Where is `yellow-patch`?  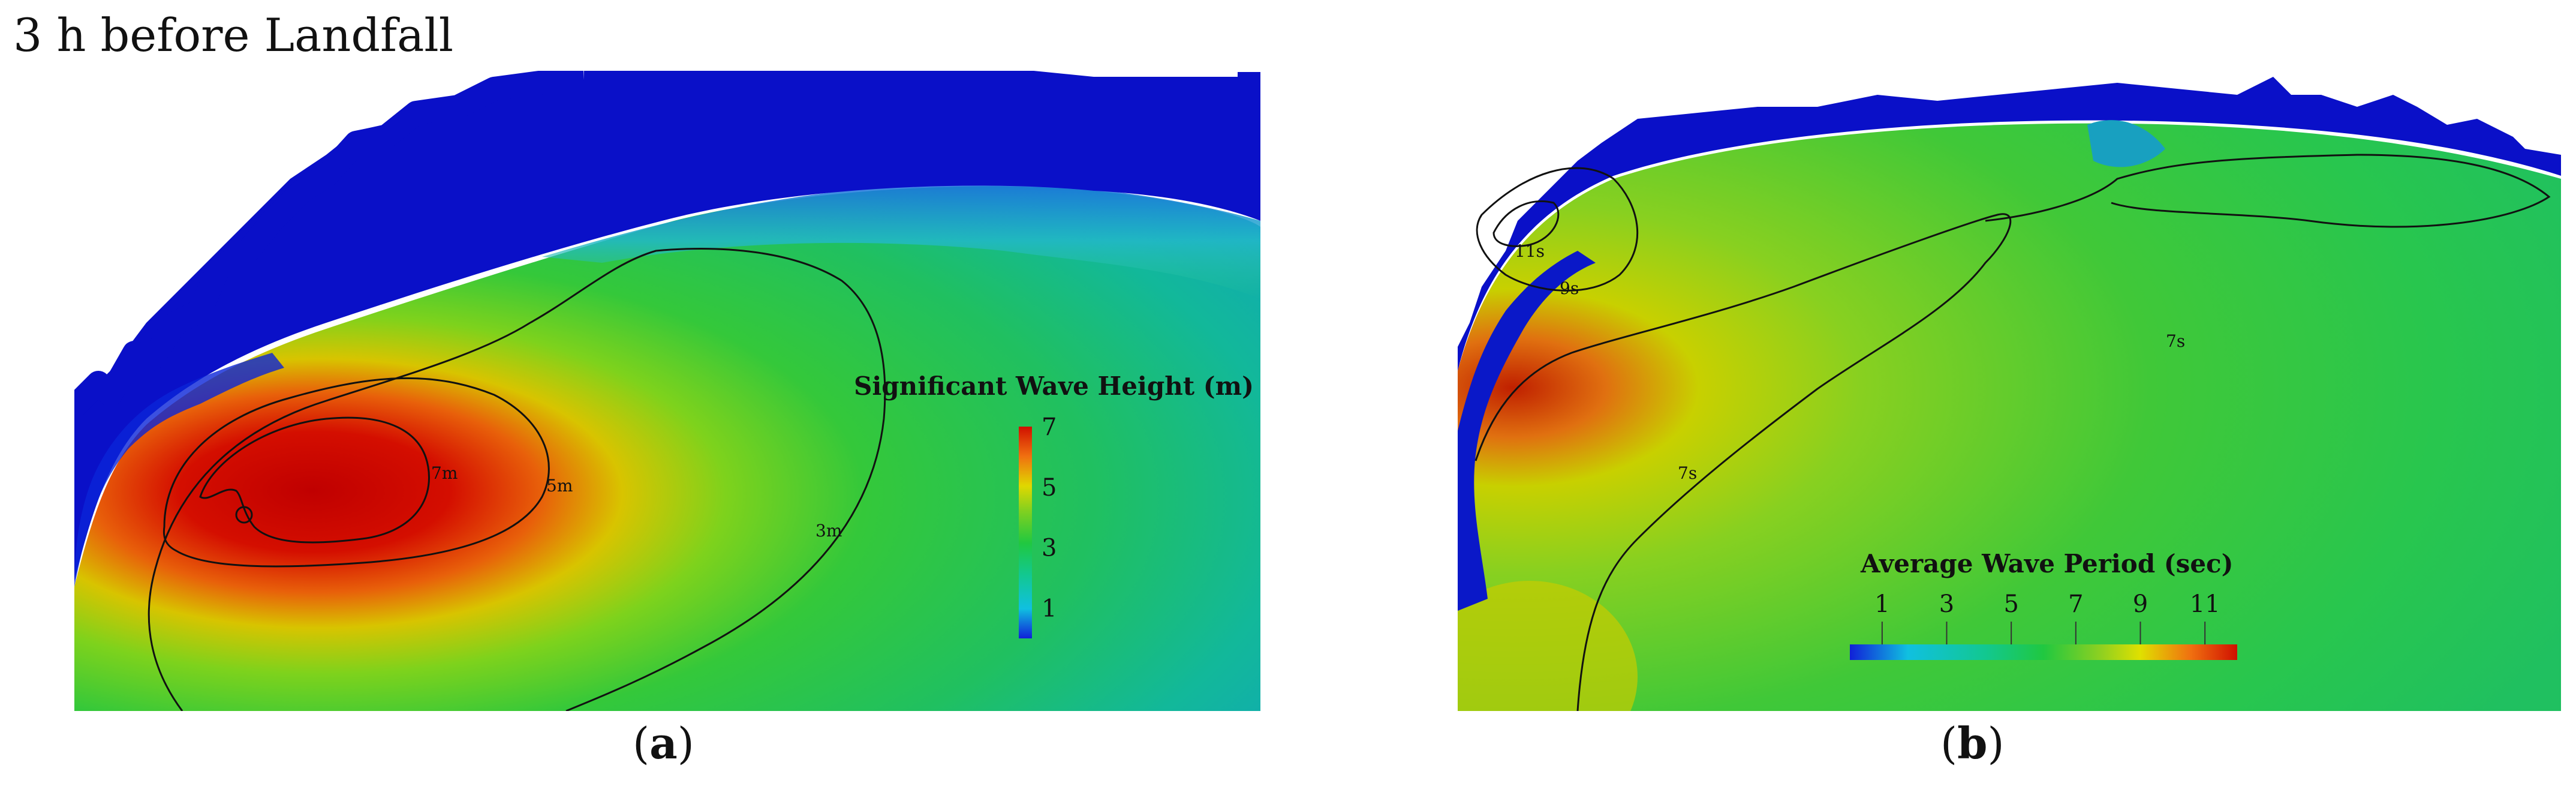
yellow-patch is located at coordinates (1548, 646).